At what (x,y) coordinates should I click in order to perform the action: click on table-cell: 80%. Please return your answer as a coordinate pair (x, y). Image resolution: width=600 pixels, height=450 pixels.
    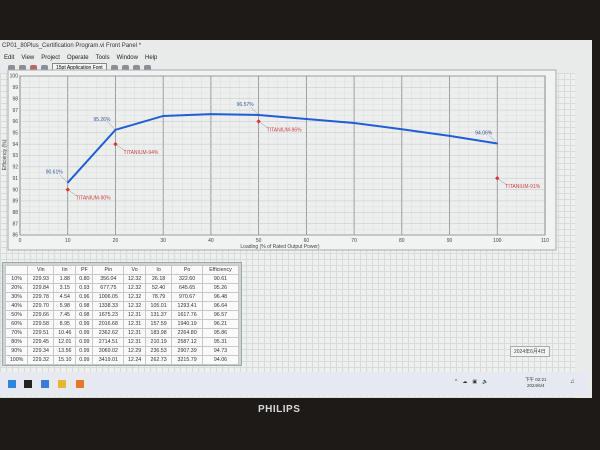
    Looking at the image, I should click on (16, 342).